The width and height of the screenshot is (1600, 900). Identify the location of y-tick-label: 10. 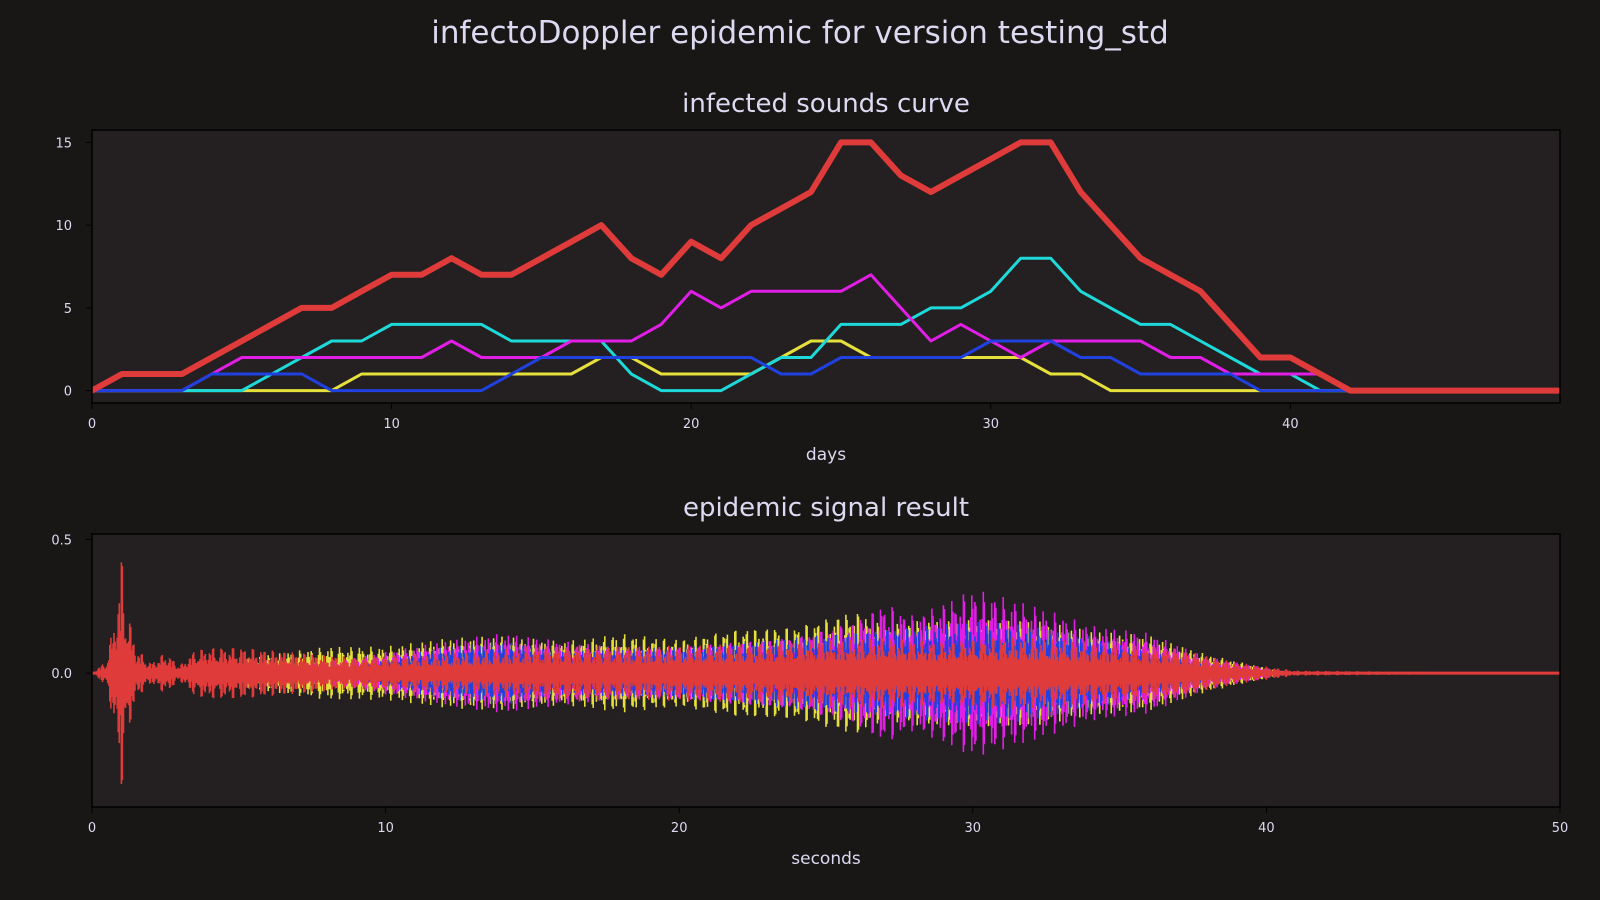
(63, 226).